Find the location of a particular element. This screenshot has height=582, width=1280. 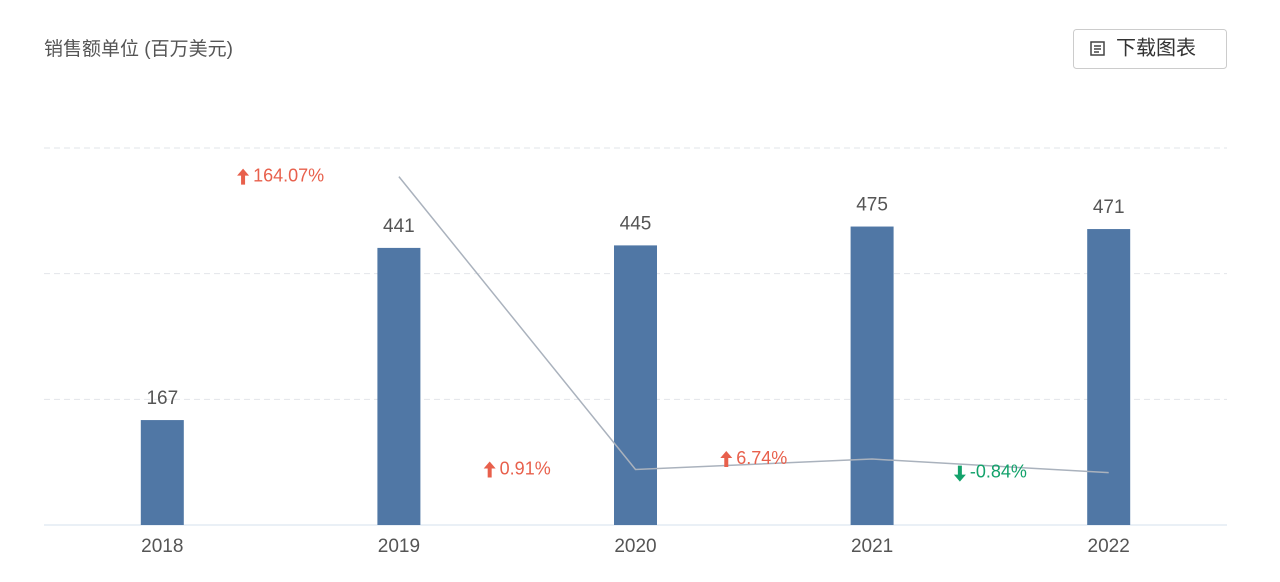

bar-value-label: 441 is located at coordinates (399, 226).